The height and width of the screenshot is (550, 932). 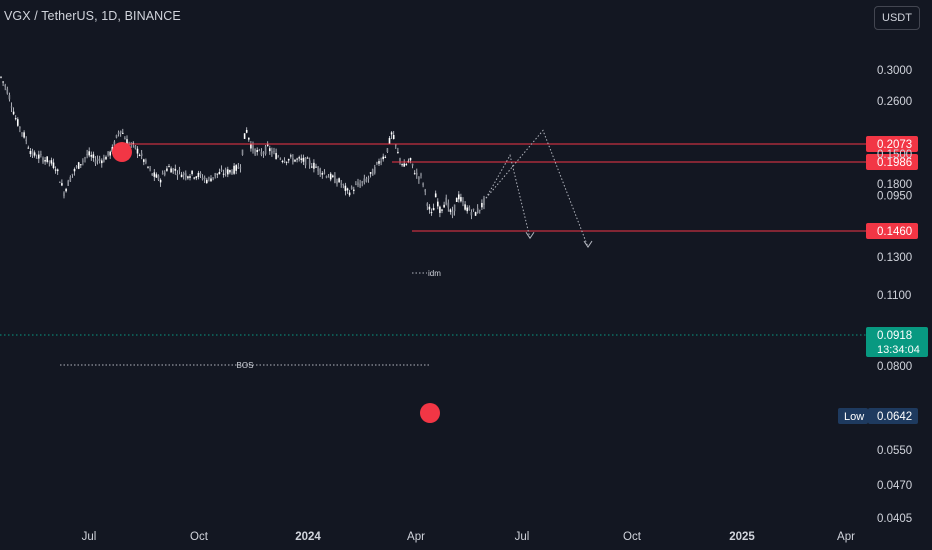 I want to click on x-tick-label: Apr, so click(x=846, y=537).